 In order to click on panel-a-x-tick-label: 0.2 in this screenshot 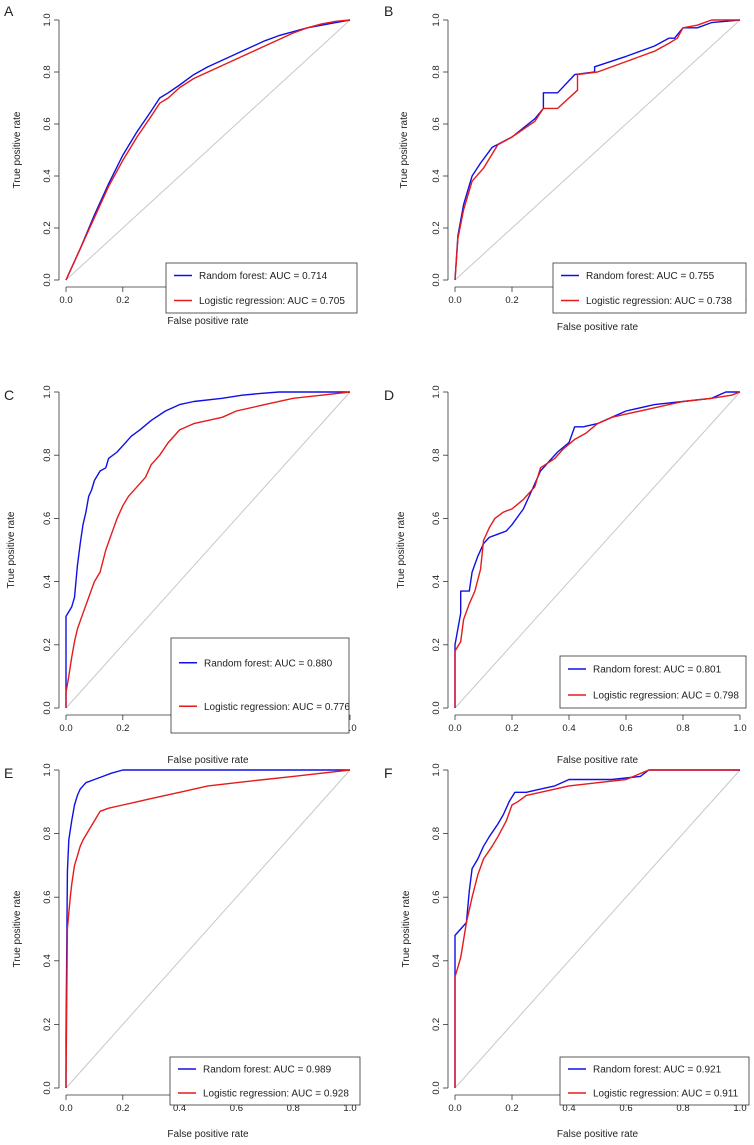, I will do `click(122, 300)`.